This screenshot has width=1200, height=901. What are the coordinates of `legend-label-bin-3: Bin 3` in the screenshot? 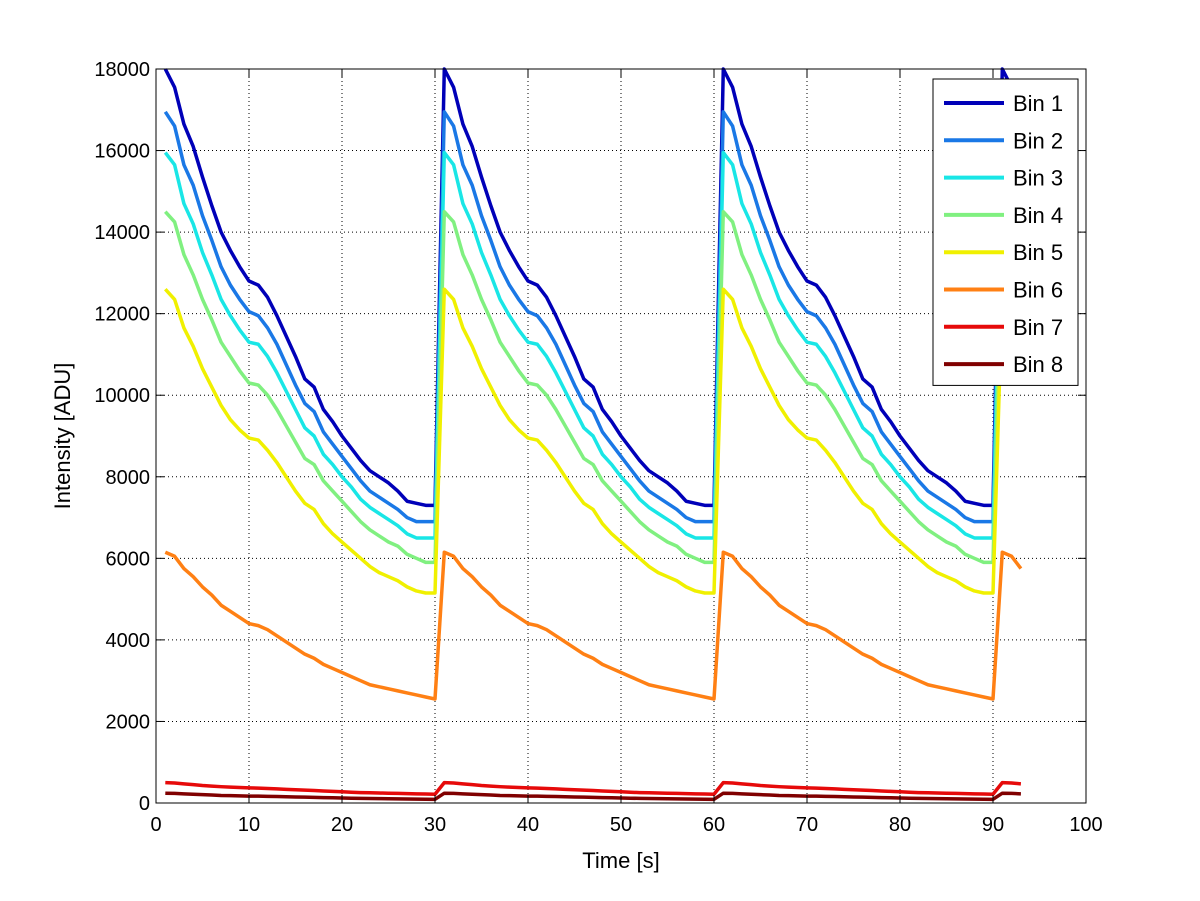 It's located at (1038, 178).